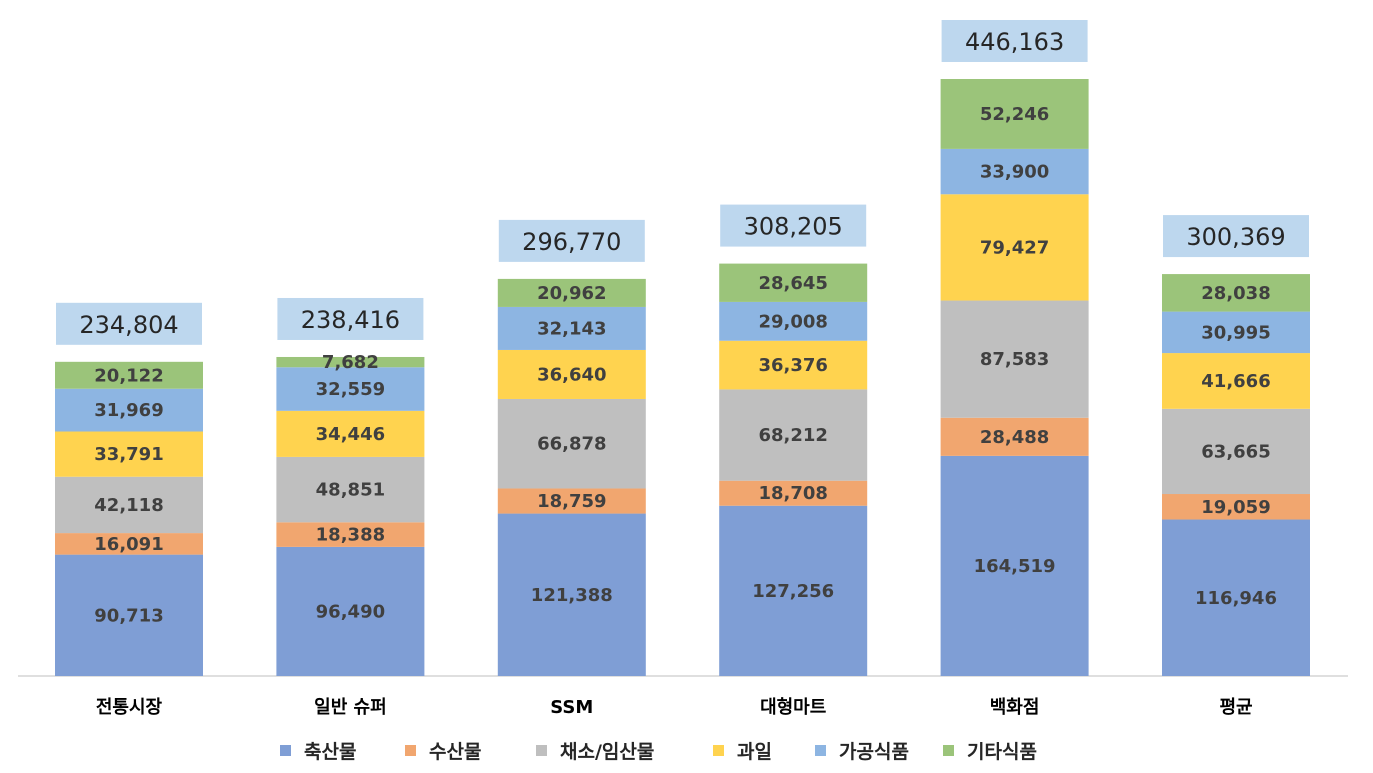  I want to click on data-label: 20,962, so click(571, 293).